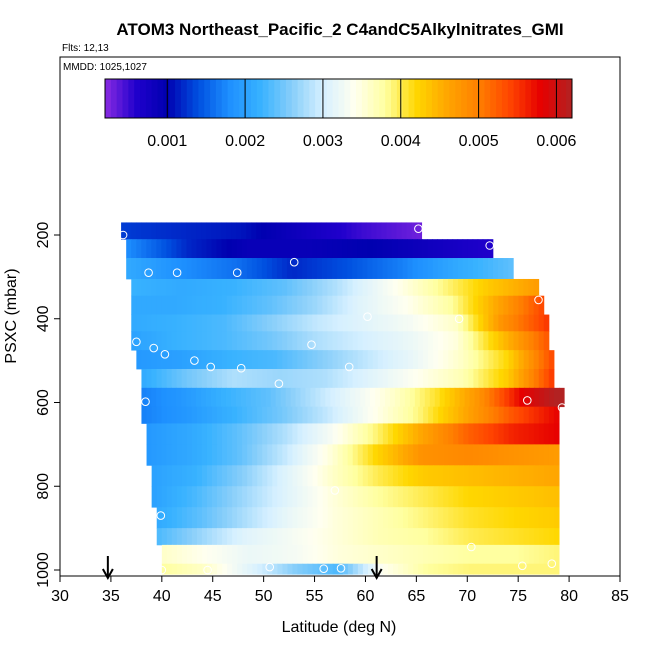 The height and width of the screenshot is (650, 650). I want to click on arrow-head, so click(107, 574).